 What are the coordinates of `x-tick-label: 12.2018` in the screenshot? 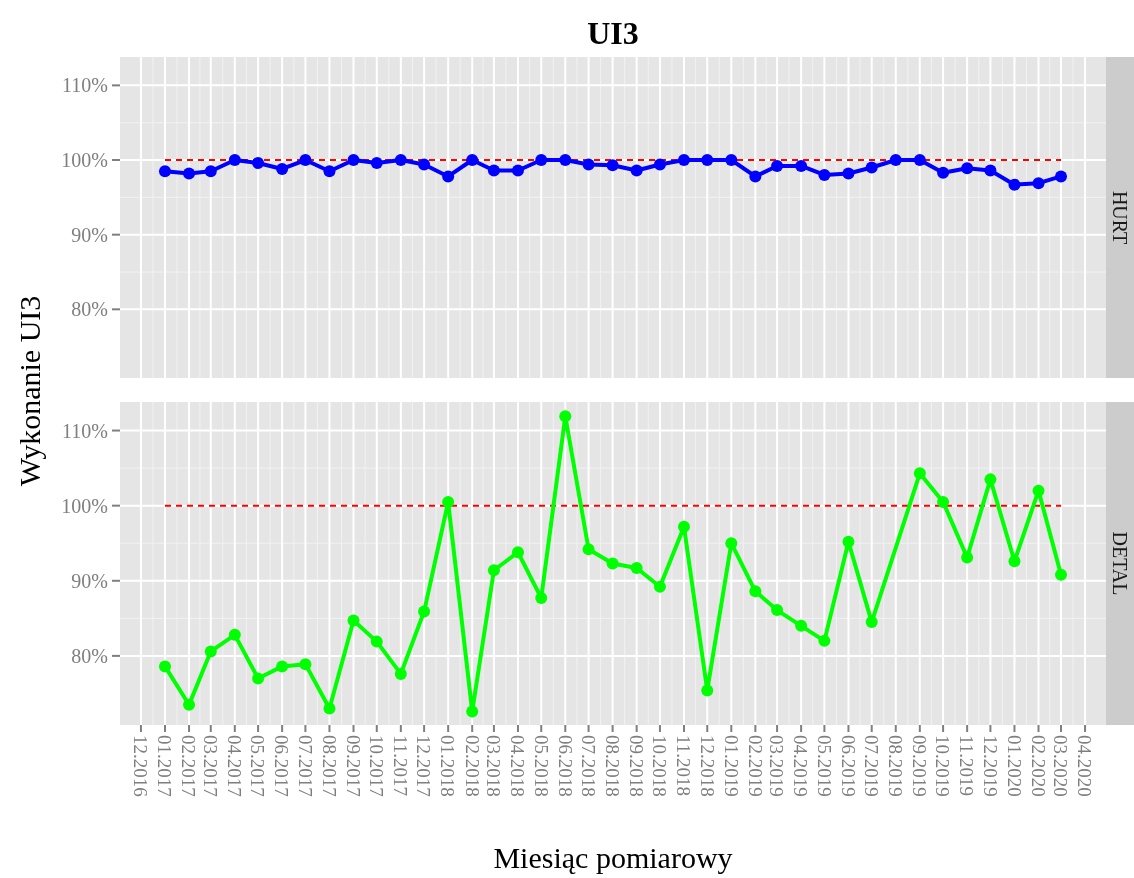 It's located at (707, 766).